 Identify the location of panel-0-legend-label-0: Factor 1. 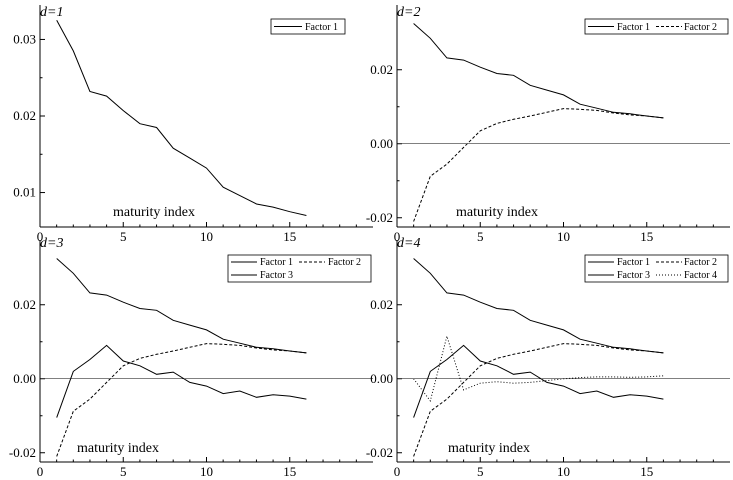
(321, 27).